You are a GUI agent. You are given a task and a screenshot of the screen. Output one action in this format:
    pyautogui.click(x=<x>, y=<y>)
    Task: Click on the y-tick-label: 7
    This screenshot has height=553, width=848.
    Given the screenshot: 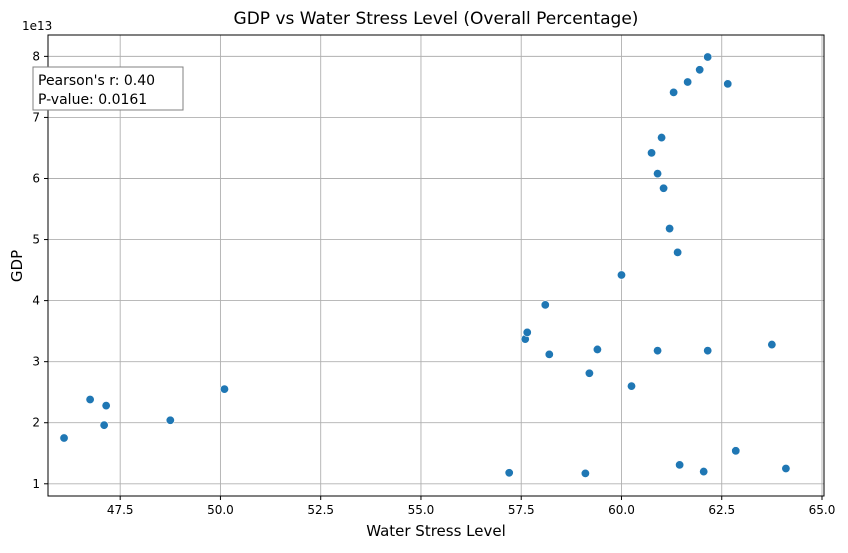 What is the action you would take?
    pyautogui.click(x=36, y=117)
    